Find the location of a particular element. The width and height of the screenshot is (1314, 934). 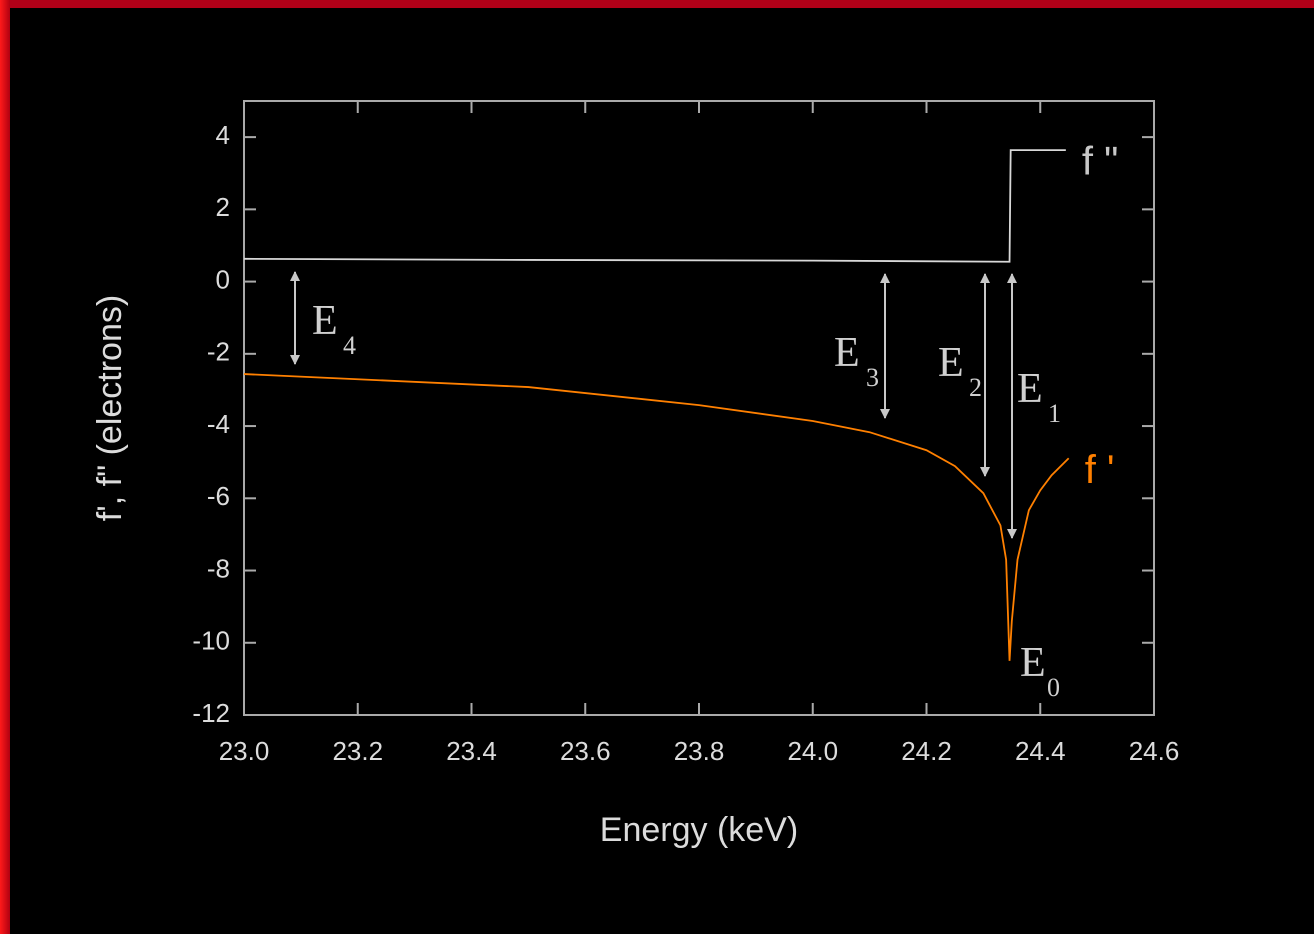

y-tick-label: -6 is located at coordinates (218, 496).